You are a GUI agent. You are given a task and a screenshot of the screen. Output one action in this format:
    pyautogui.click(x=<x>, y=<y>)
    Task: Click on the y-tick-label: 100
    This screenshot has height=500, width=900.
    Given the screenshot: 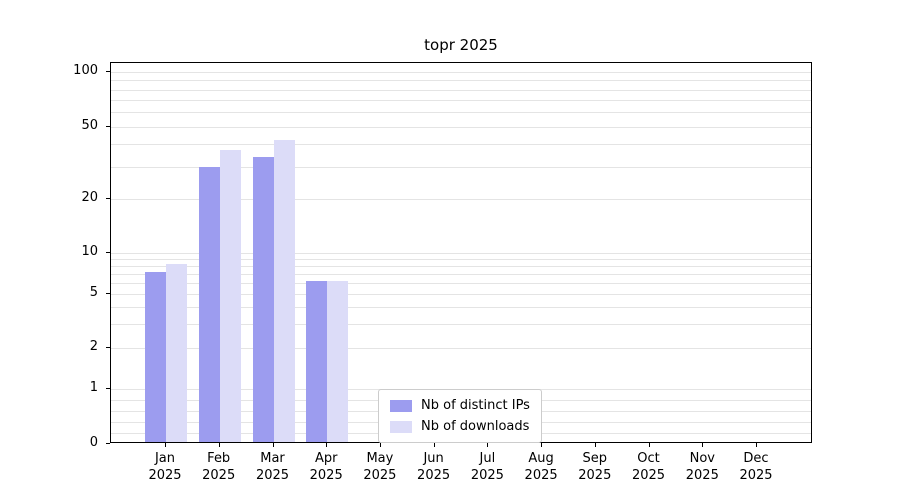 What is the action you would take?
    pyautogui.click(x=85, y=70)
    